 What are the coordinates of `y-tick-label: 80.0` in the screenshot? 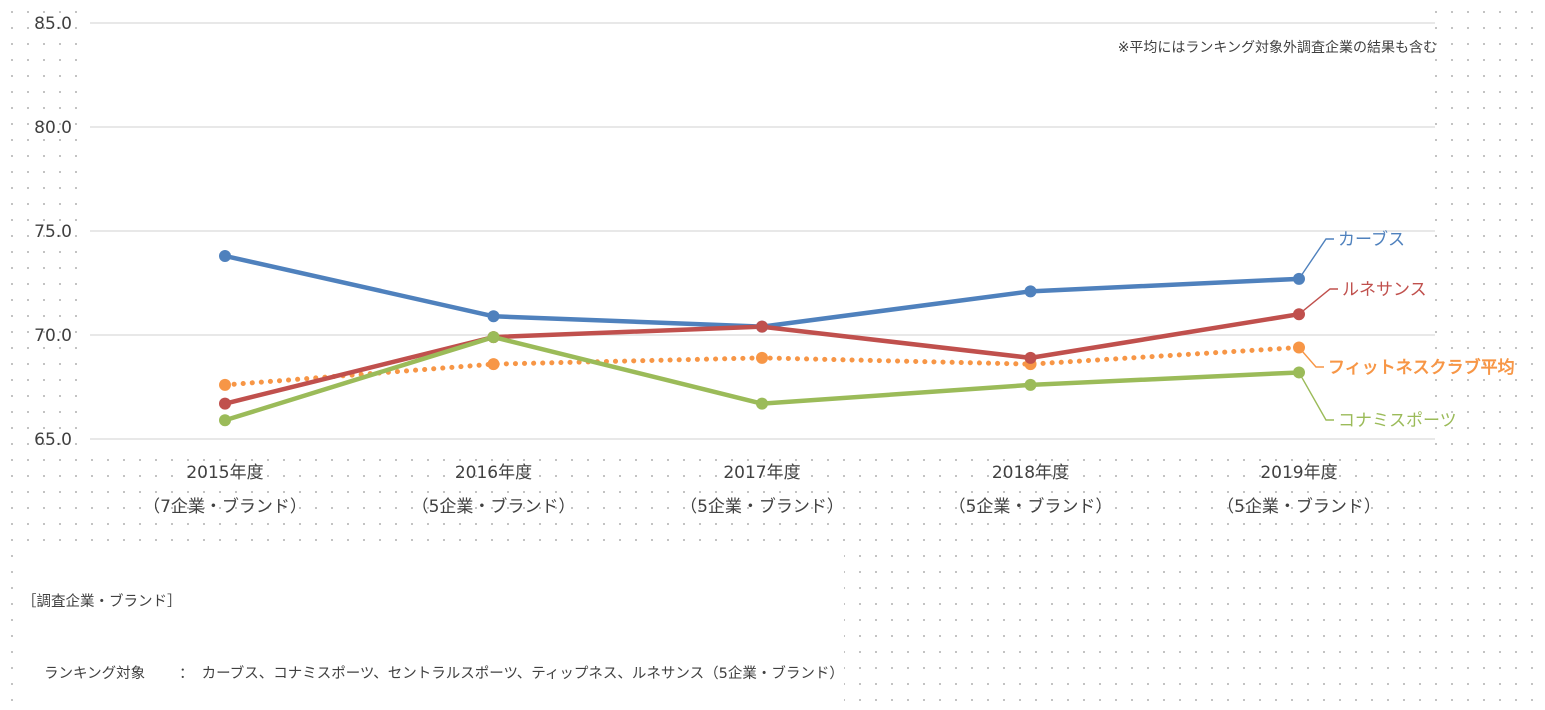 It's located at (53, 128).